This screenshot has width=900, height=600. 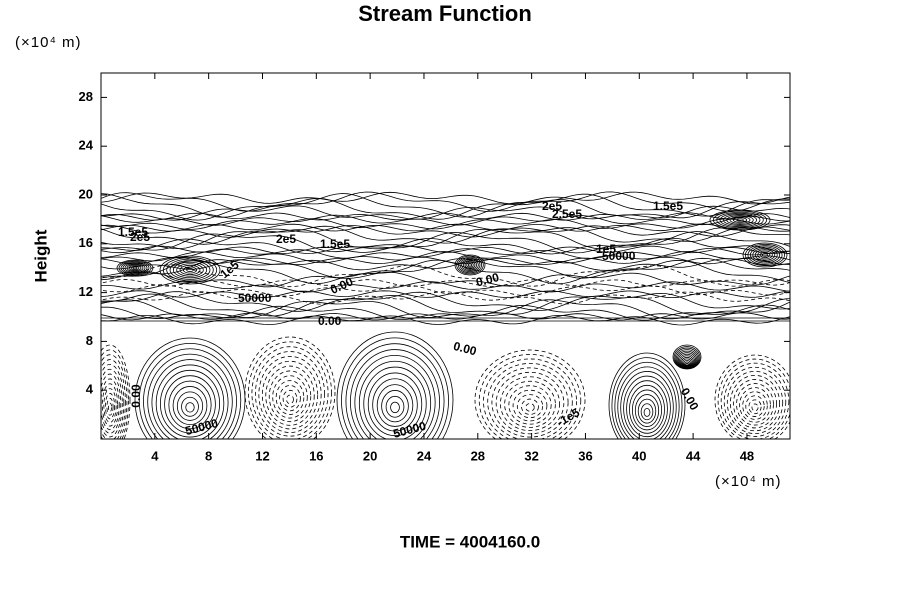 I want to click on y-tick-label: 16, so click(x=86, y=242).